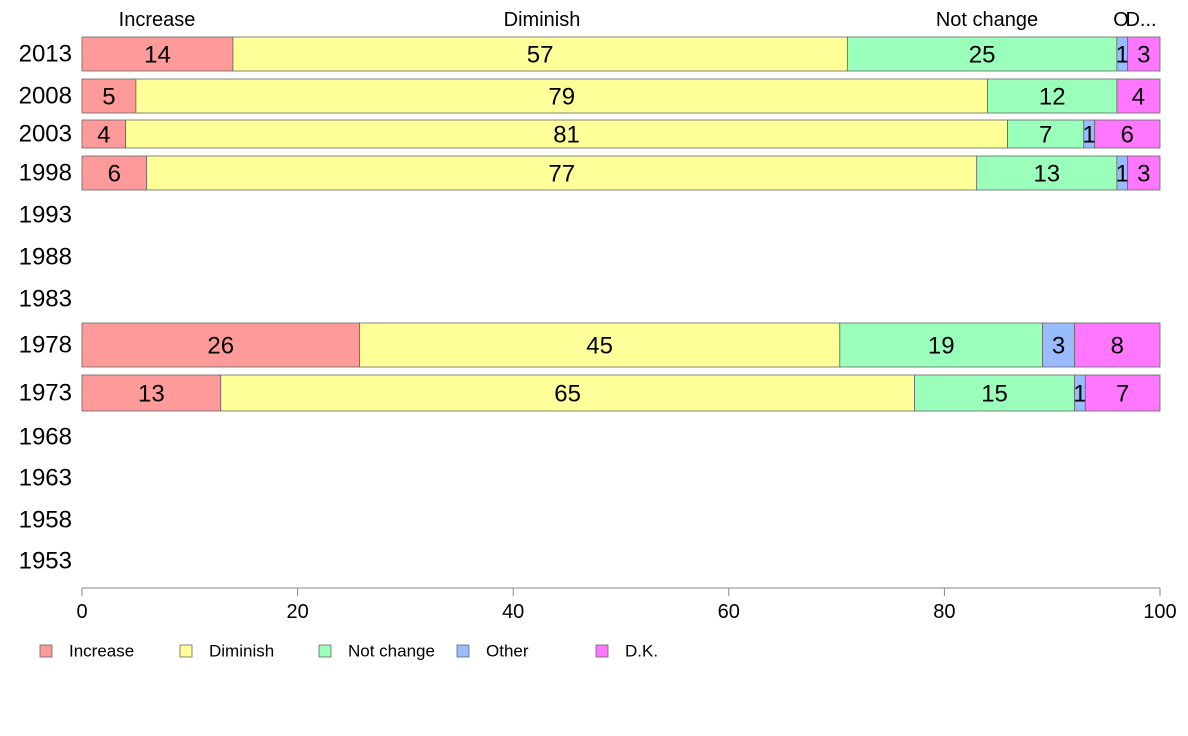 Image resolution: width=1188 pixels, height=736 pixels. I want to click on bar-label-1978-not-change: 19, so click(941, 346).